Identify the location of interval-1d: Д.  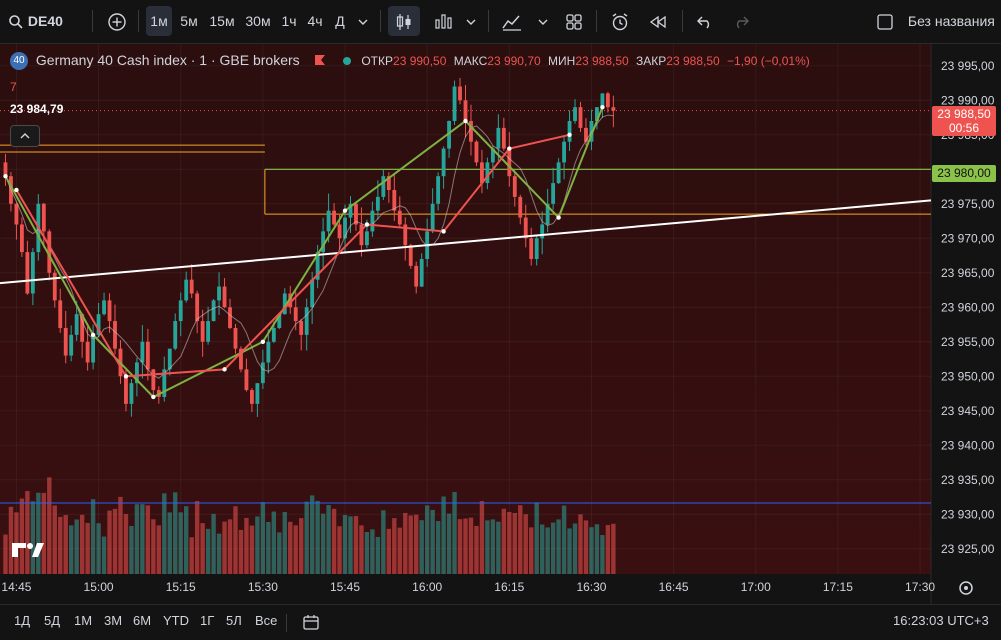
(340, 21).